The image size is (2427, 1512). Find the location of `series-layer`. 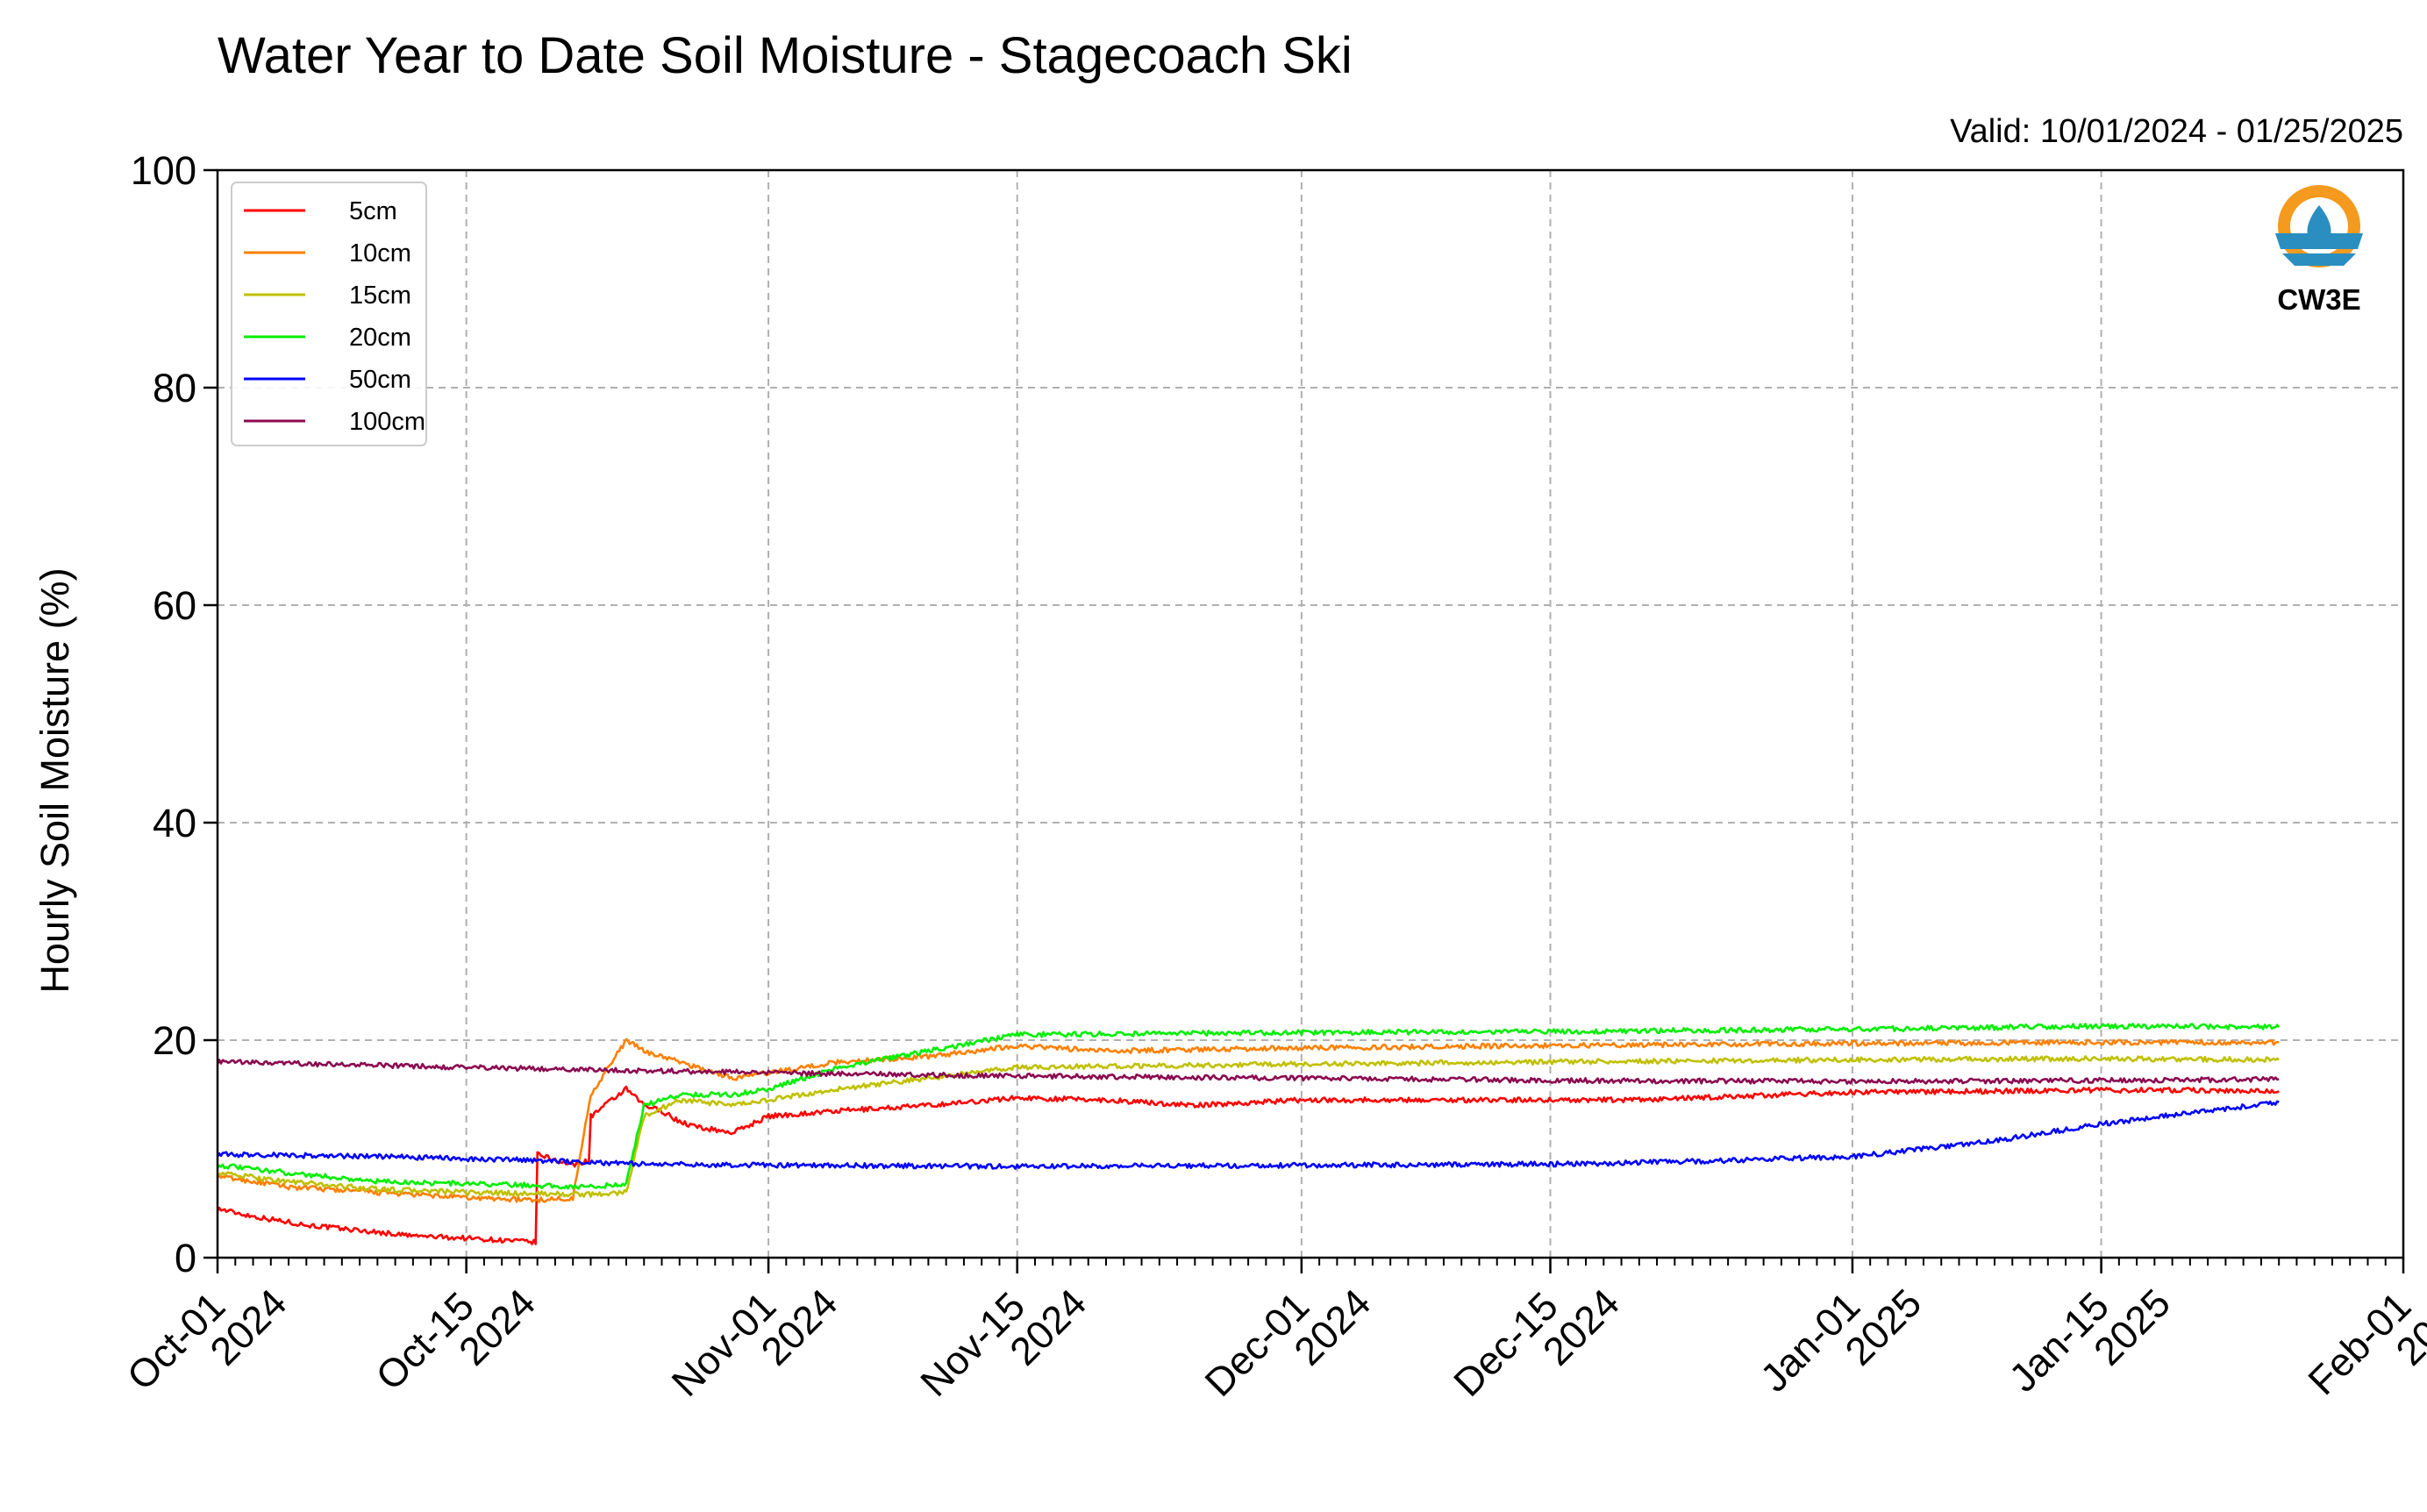

series-layer is located at coordinates (1249, 1134).